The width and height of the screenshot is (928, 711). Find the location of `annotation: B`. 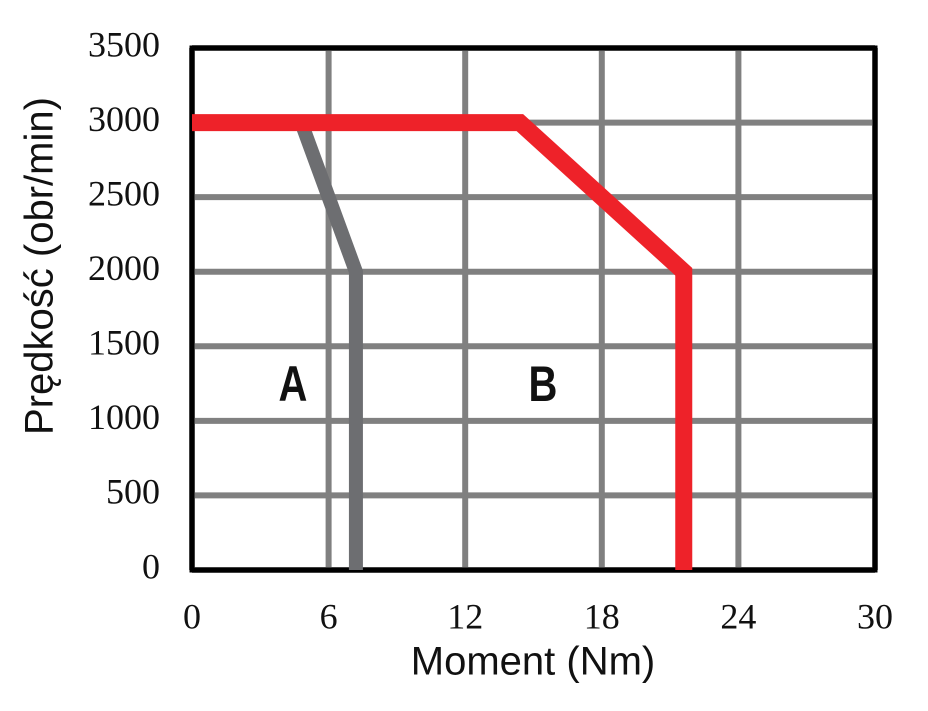

annotation: B is located at coordinates (543, 384).